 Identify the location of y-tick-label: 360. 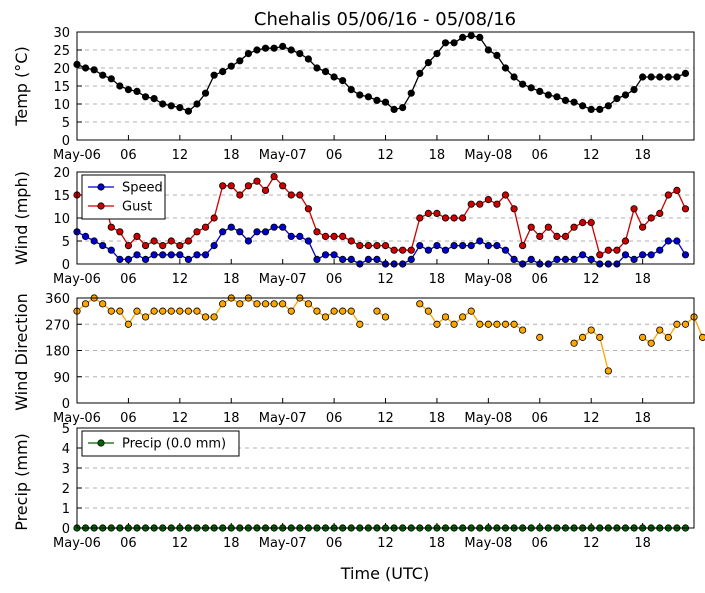
(57, 299).